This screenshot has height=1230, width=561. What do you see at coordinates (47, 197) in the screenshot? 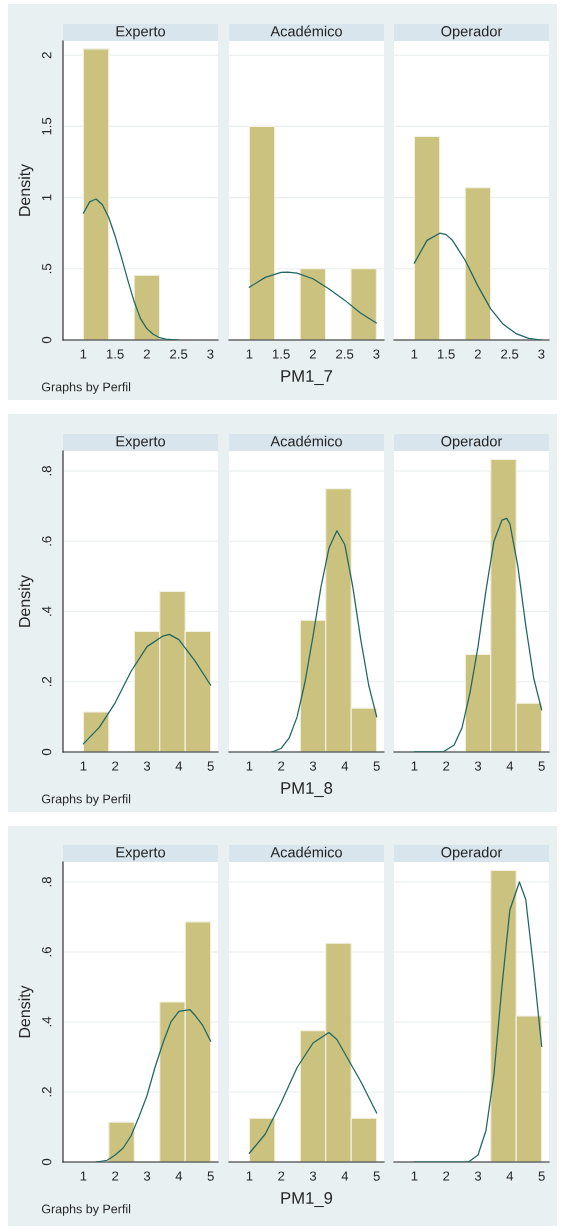
I see `y-tick-label: 1` at bounding box center [47, 197].